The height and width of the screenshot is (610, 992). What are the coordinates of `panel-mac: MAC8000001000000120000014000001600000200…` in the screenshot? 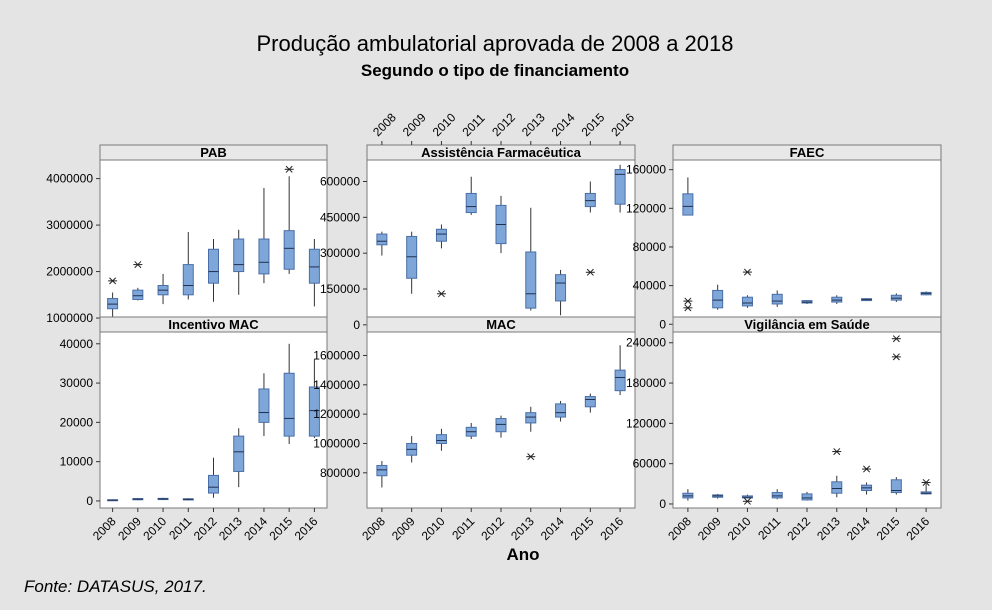 It's located at (474, 429).